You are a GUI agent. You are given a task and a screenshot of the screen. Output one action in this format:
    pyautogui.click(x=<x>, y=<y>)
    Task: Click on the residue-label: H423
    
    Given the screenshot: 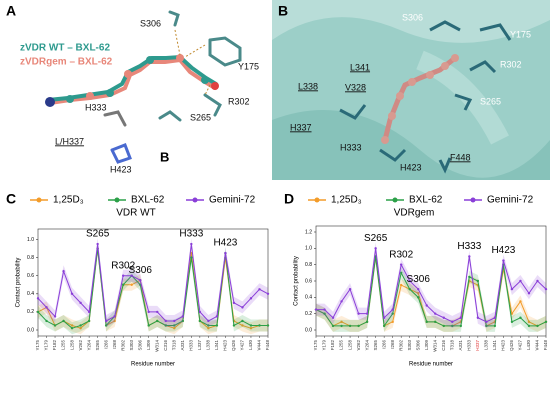 What is the action you would take?
    pyautogui.click(x=411, y=167)
    